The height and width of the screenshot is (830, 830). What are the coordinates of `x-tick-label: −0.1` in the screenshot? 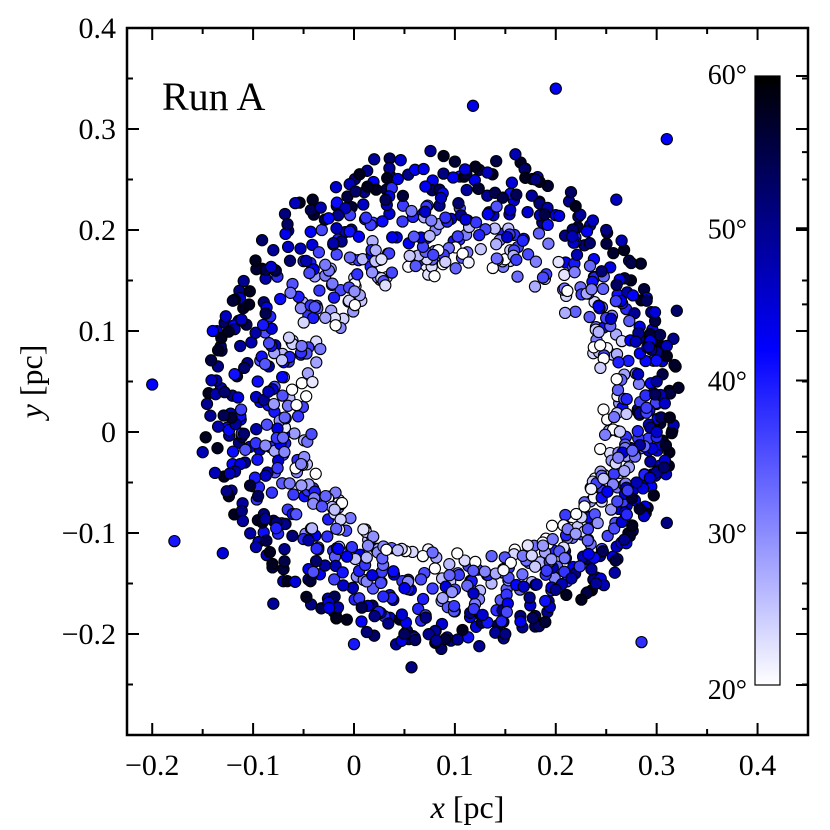 It's located at (253, 765).